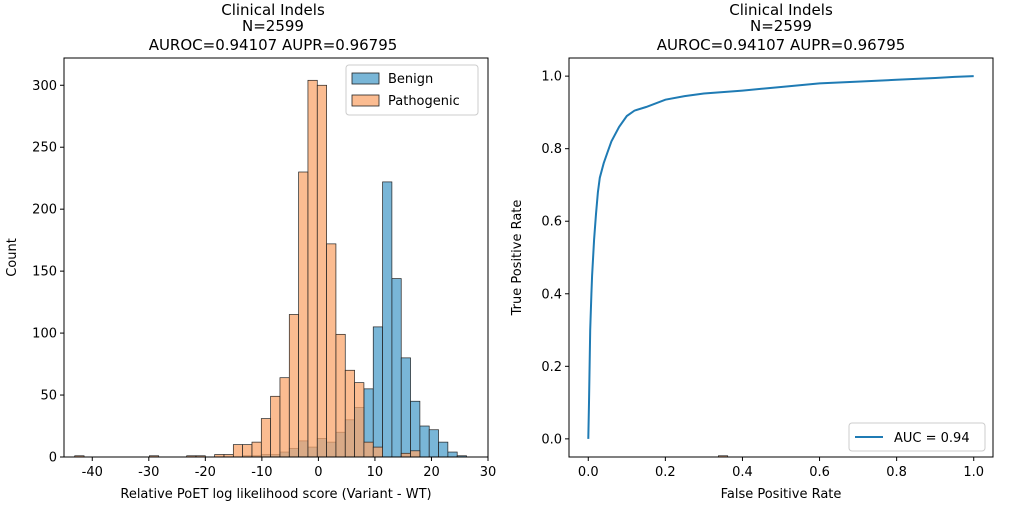 Image resolution: width=1009 pixels, height=507 pixels. What do you see at coordinates (53, 458) in the screenshot?
I see `y-tick-label: 0` at bounding box center [53, 458].